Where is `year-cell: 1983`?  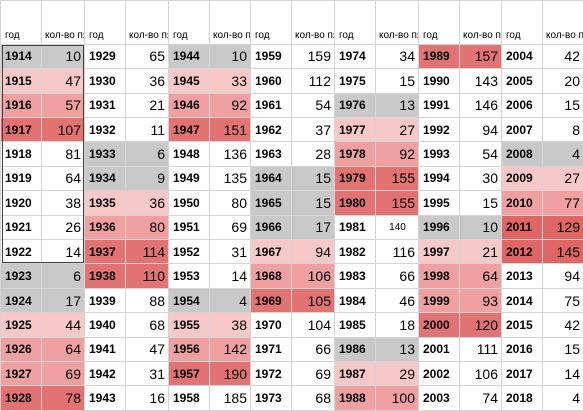 year-cell: 1983 is located at coordinates (355, 276).